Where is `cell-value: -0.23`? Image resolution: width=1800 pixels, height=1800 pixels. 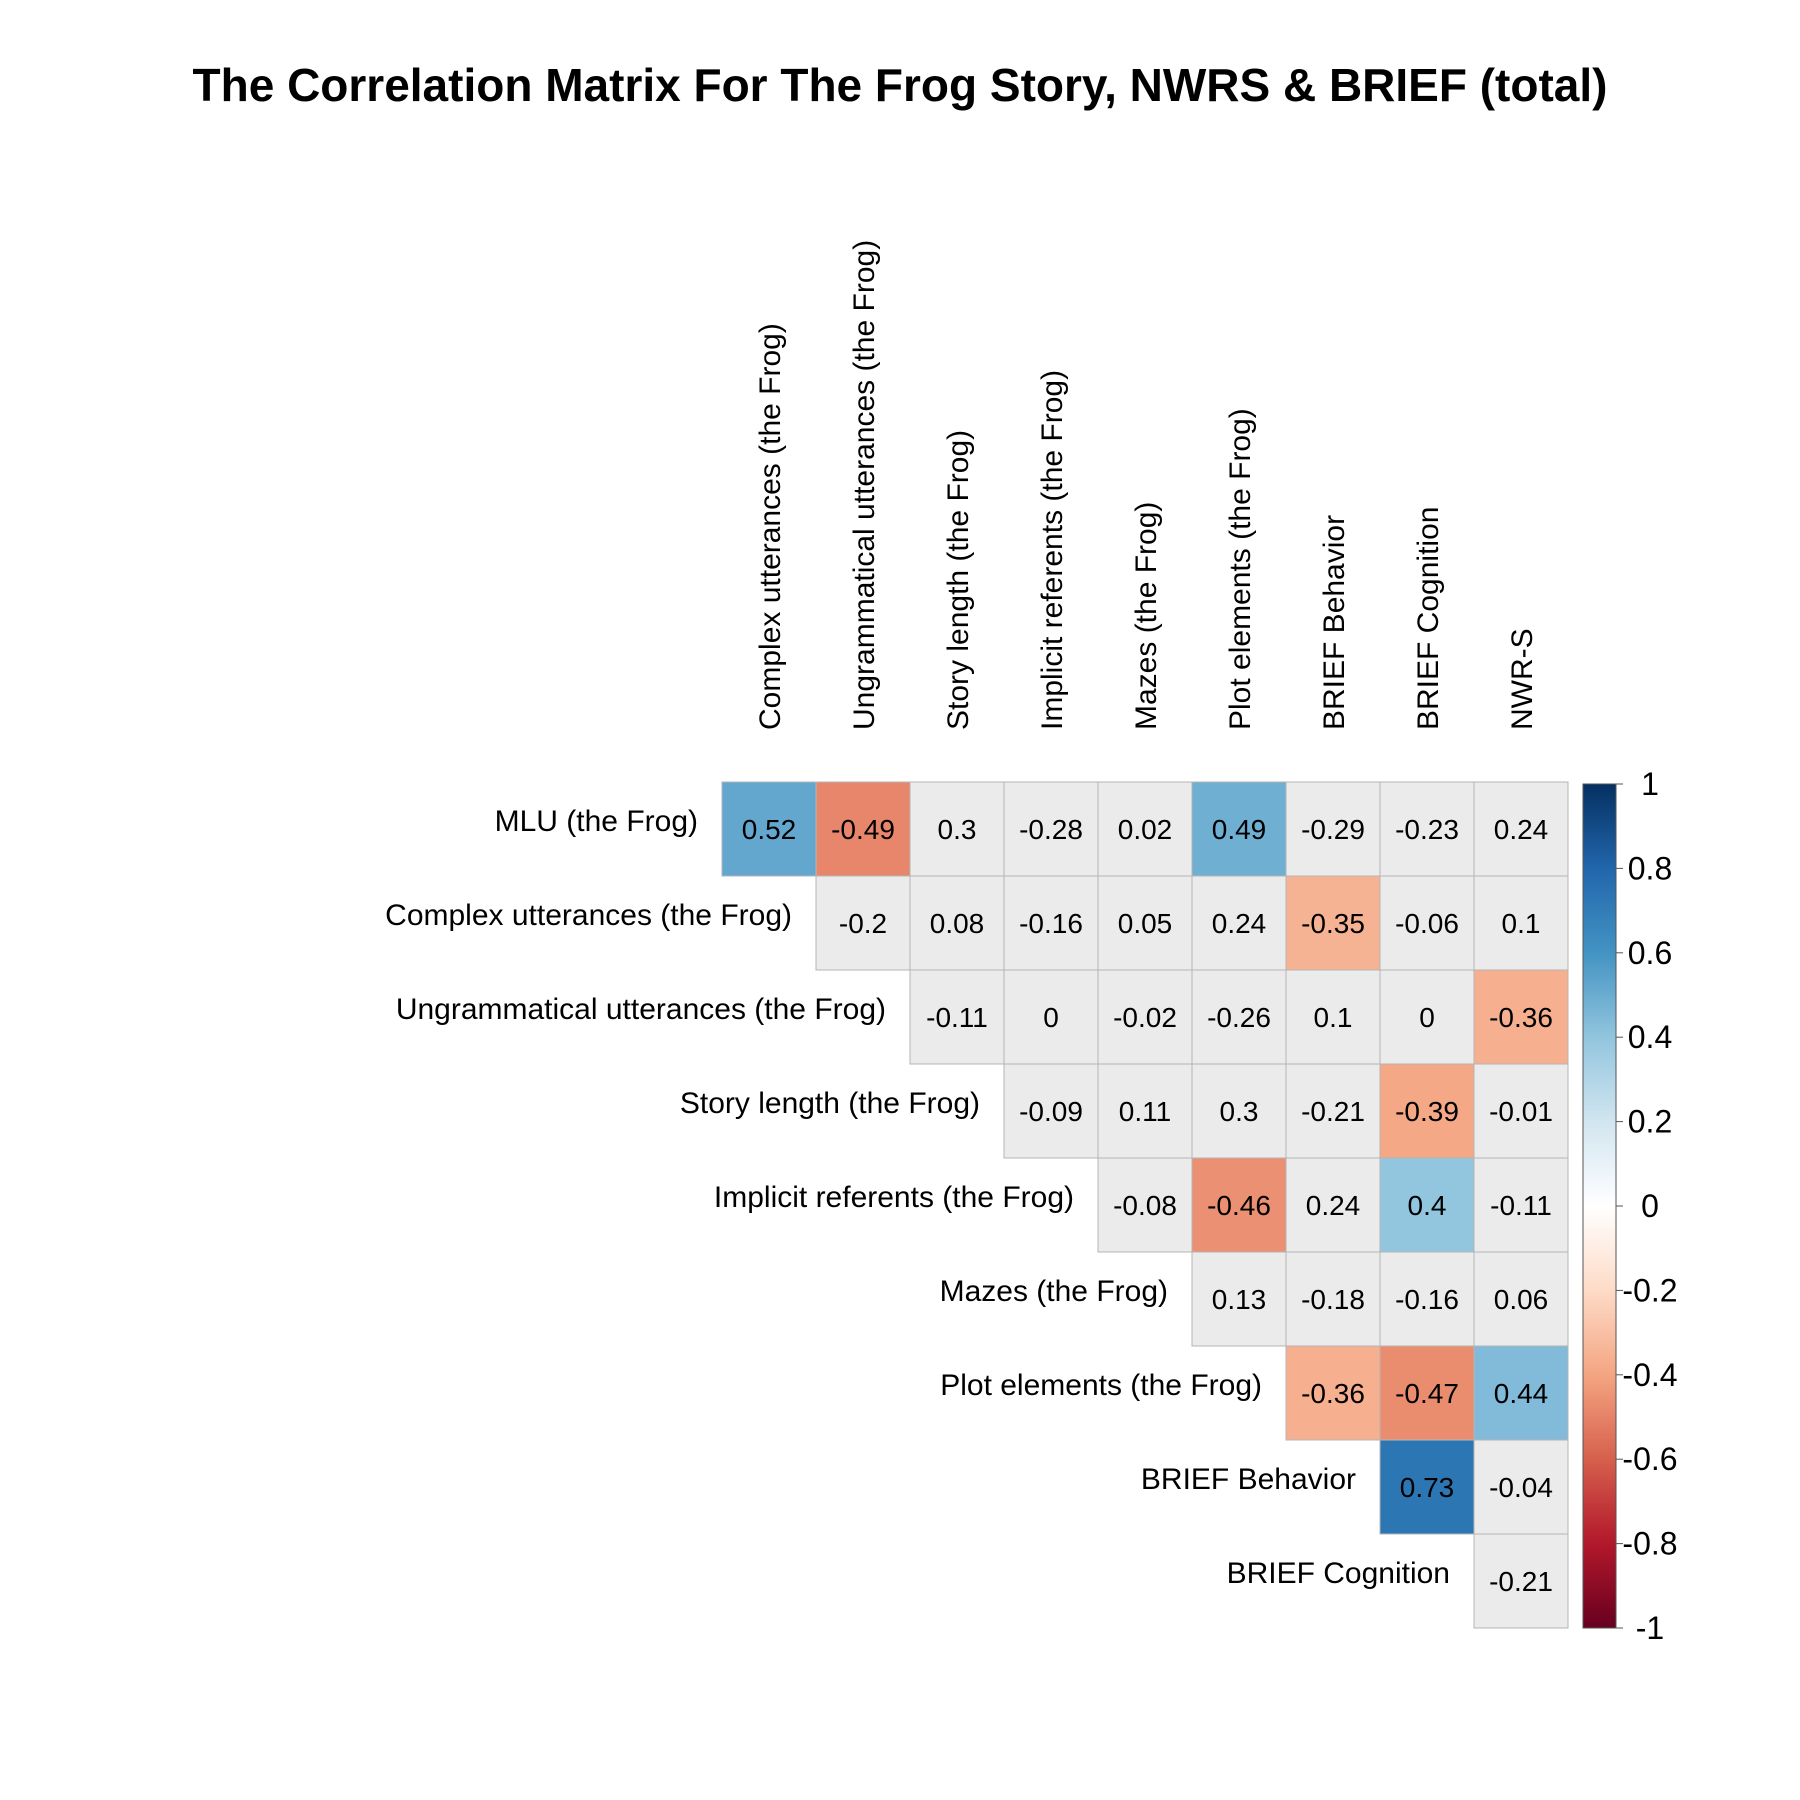
cell-value: -0.23 is located at coordinates (1427, 829).